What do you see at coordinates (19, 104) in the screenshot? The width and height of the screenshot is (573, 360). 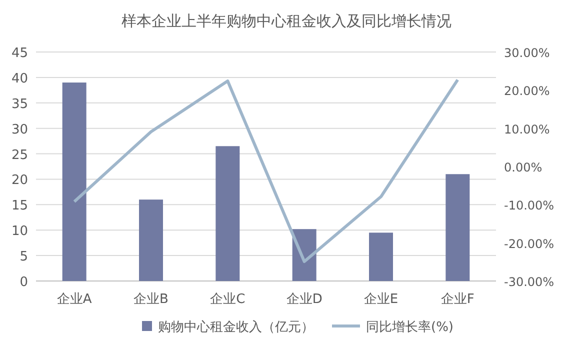 I see `ytick: 35` at bounding box center [19, 104].